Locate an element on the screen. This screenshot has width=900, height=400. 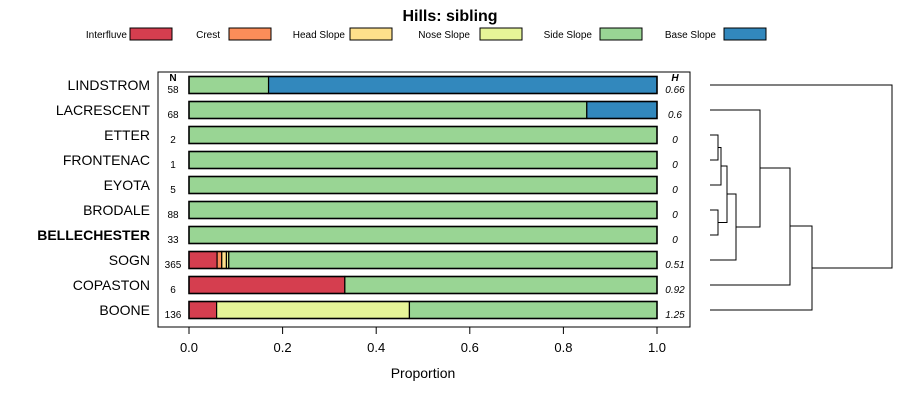
legend-label: Nose Slope is located at coordinates (444, 35).